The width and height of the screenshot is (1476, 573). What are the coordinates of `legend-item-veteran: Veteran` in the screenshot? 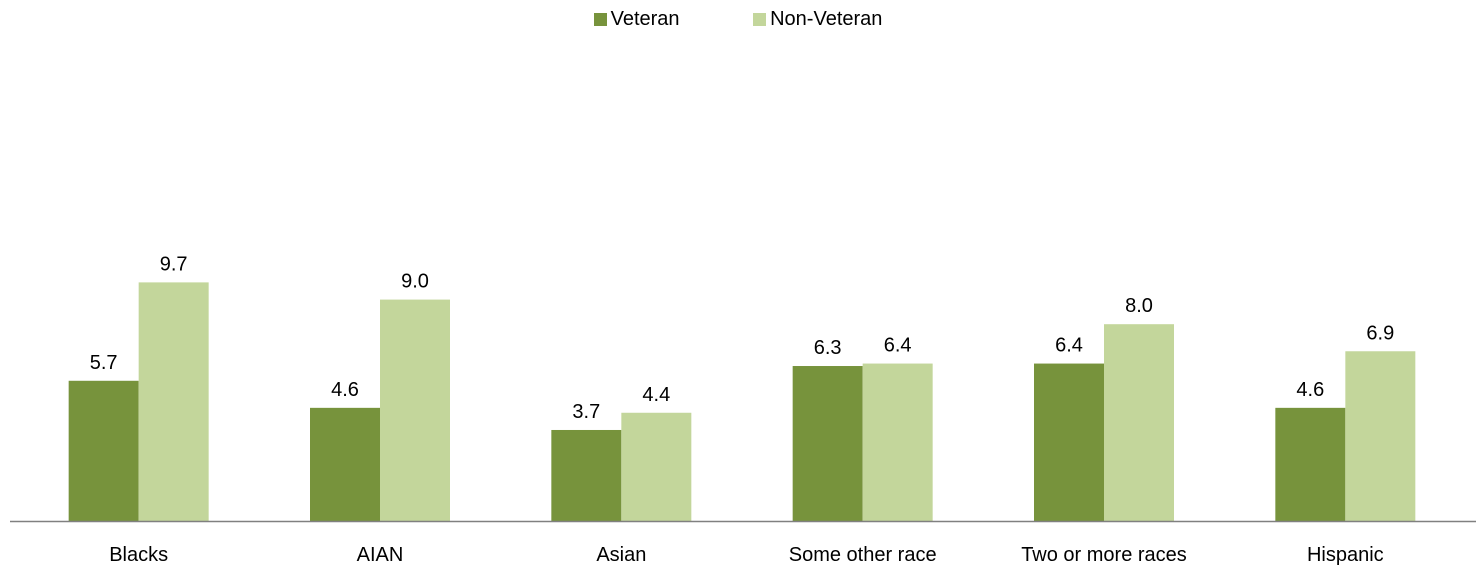 It's located at (636, 19).